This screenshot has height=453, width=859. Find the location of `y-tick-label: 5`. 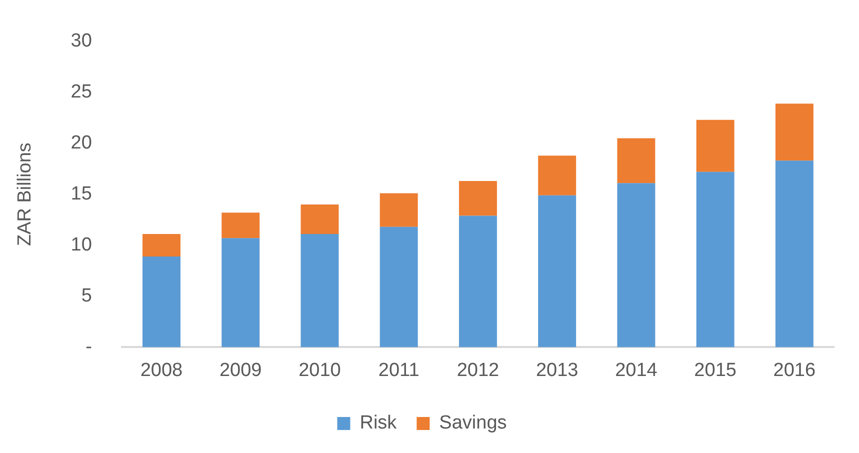

y-tick-label: 5 is located at coordinates (86, 295).